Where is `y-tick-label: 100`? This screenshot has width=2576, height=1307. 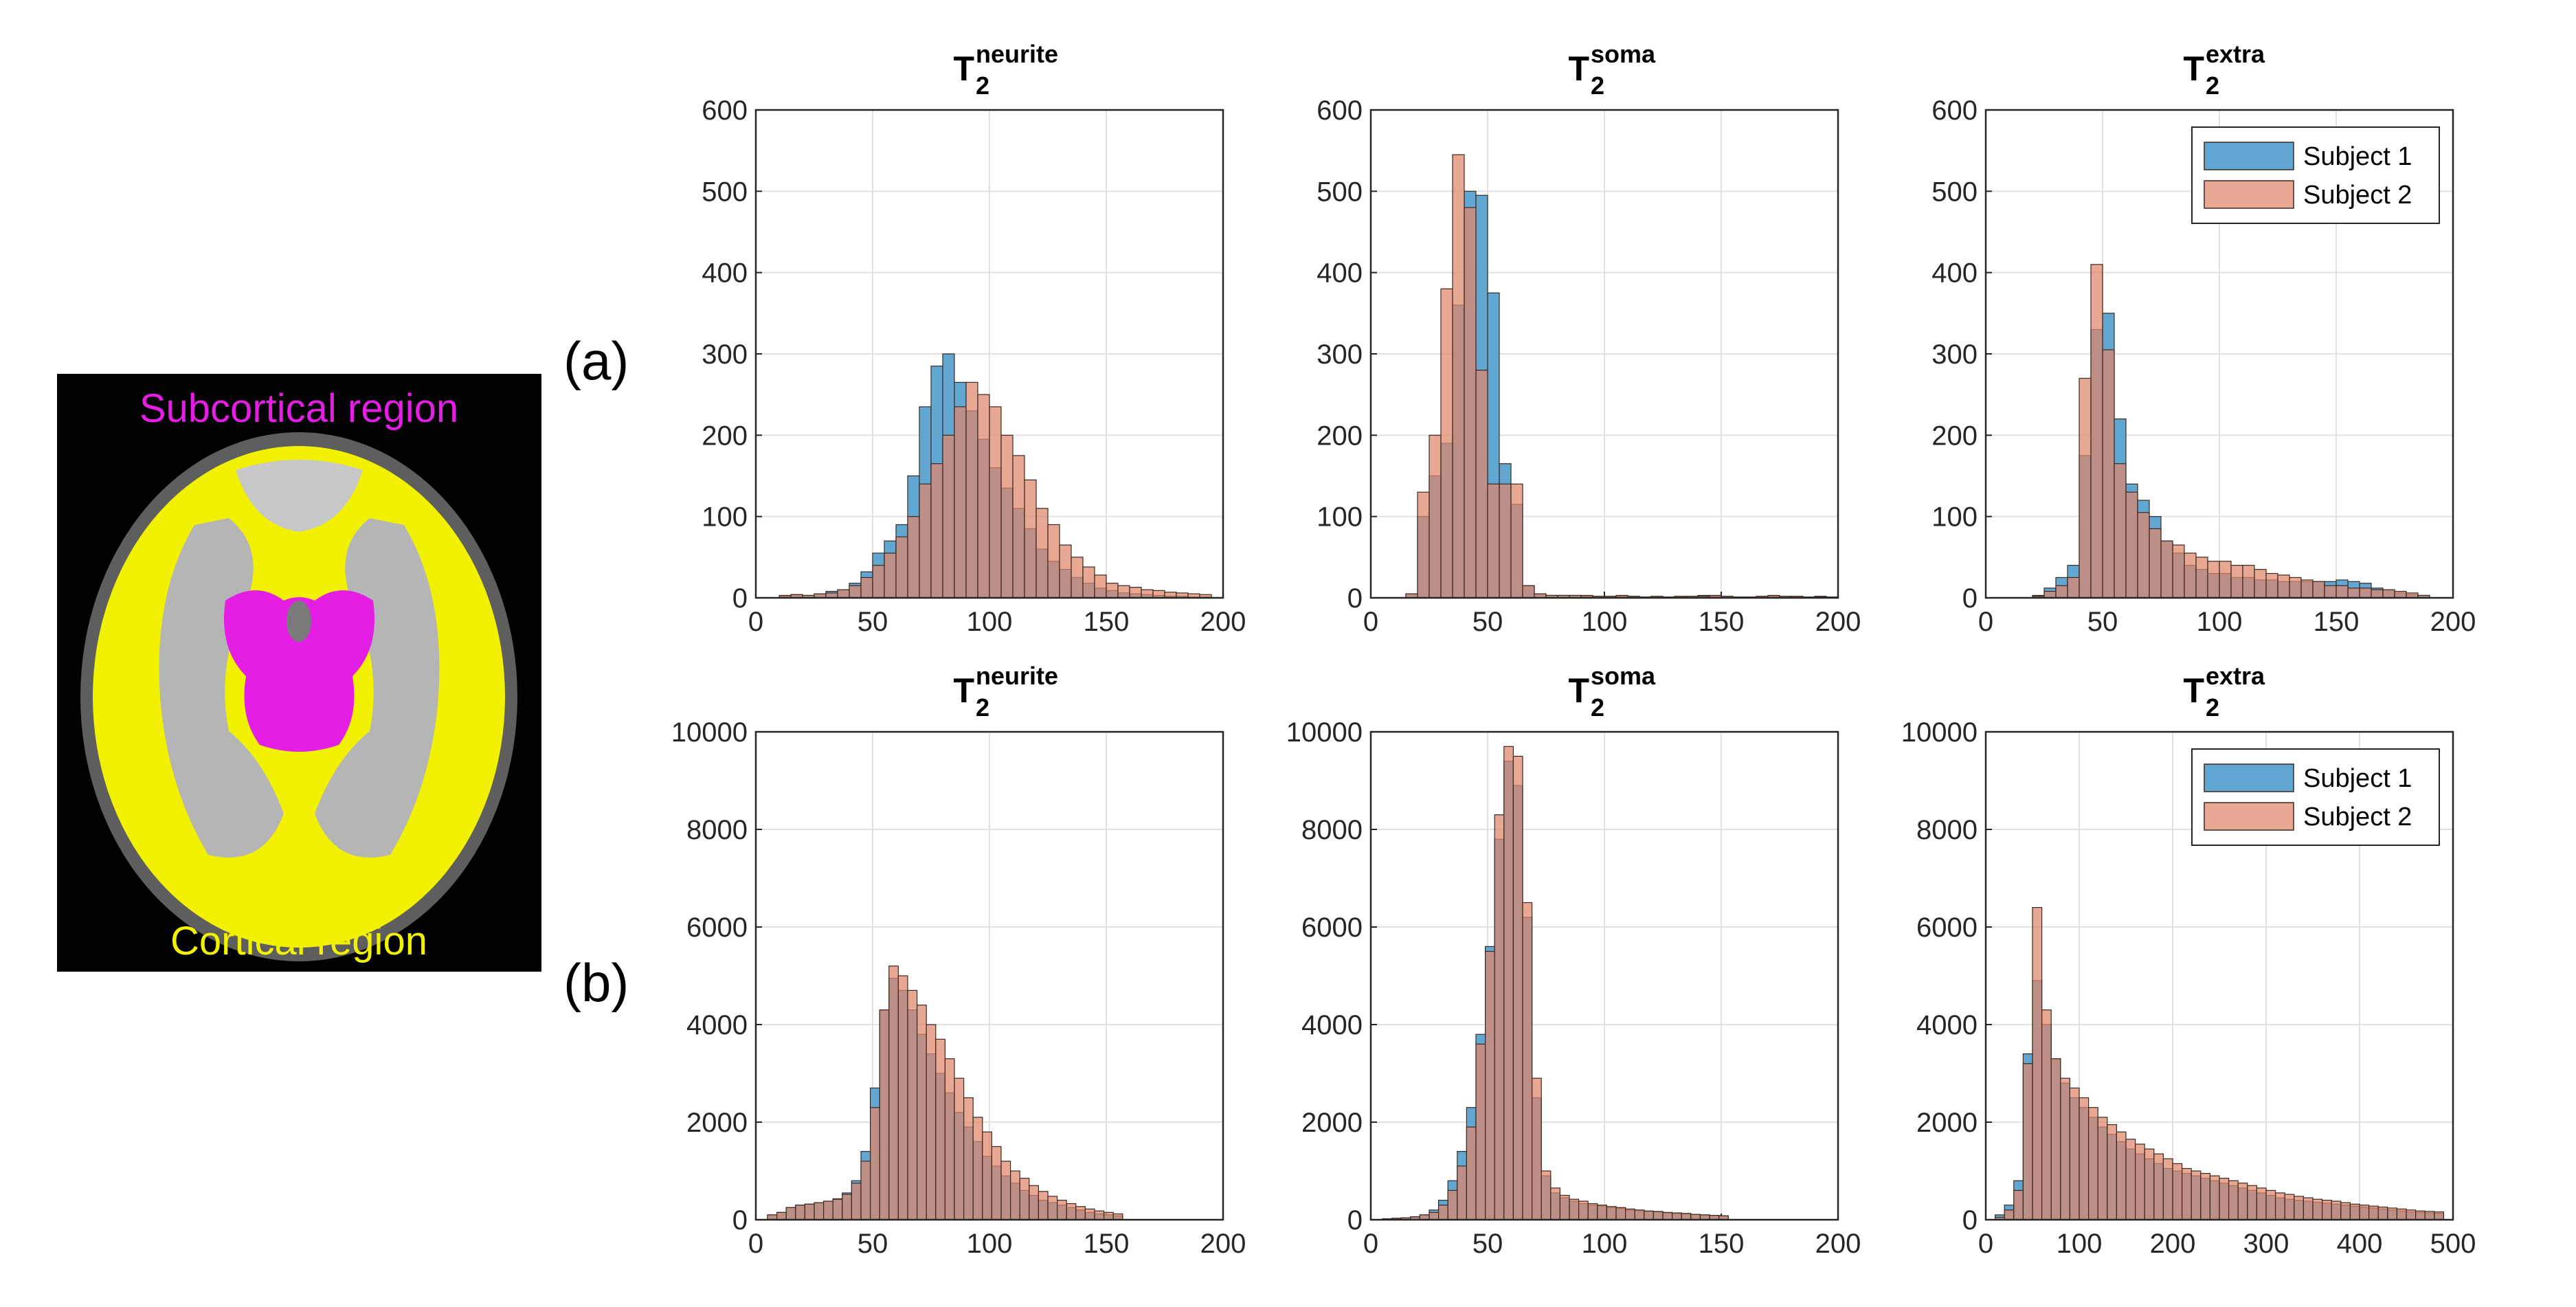
y-tick-label: 100 is located at coordinates (1340, 517).